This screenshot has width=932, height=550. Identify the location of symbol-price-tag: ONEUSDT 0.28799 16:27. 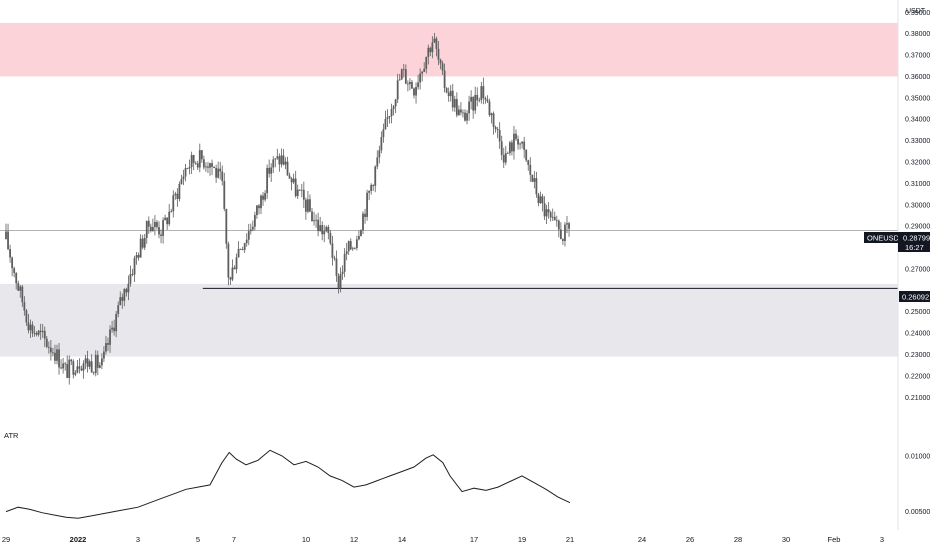
(897, 242).